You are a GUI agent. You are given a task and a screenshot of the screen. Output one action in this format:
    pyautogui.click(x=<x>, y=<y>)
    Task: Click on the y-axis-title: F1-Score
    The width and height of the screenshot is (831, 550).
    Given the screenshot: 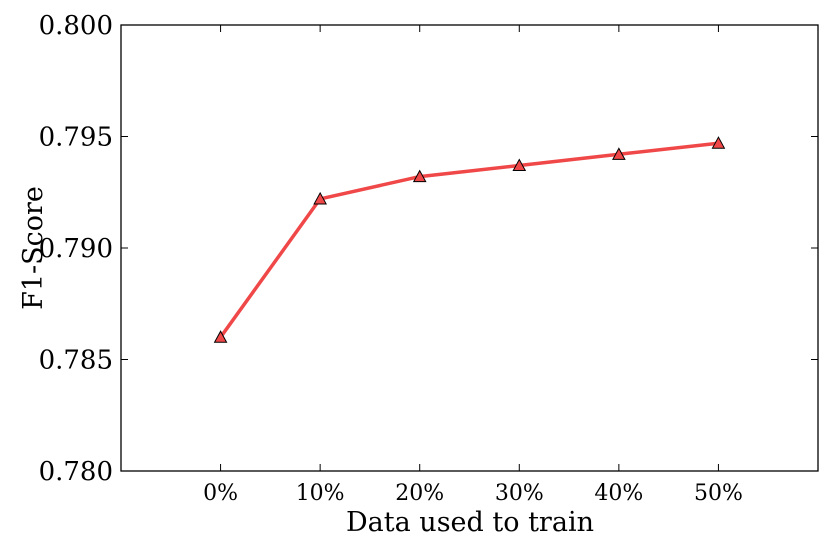 What is the action you would take?
    pyautogui.click(x=33, y=248)
    